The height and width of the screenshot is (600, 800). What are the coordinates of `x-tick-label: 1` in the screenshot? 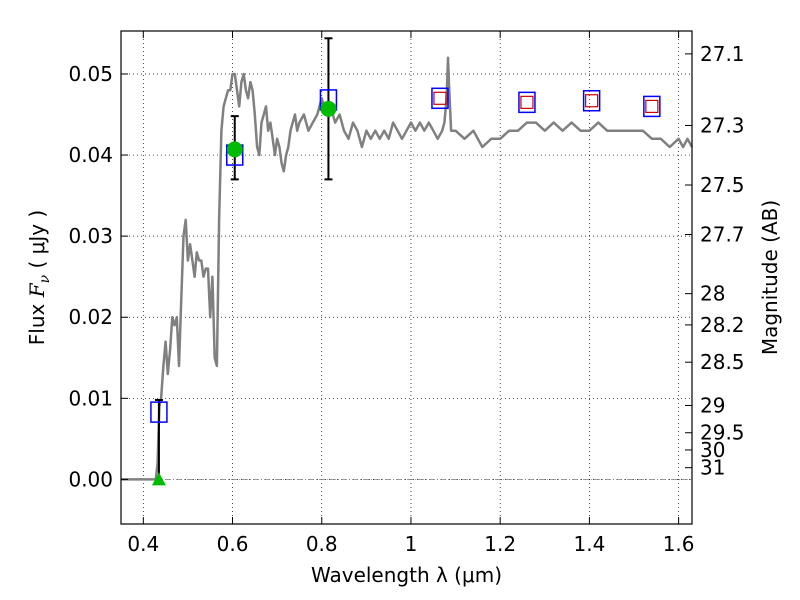 It's located at (411, 544).